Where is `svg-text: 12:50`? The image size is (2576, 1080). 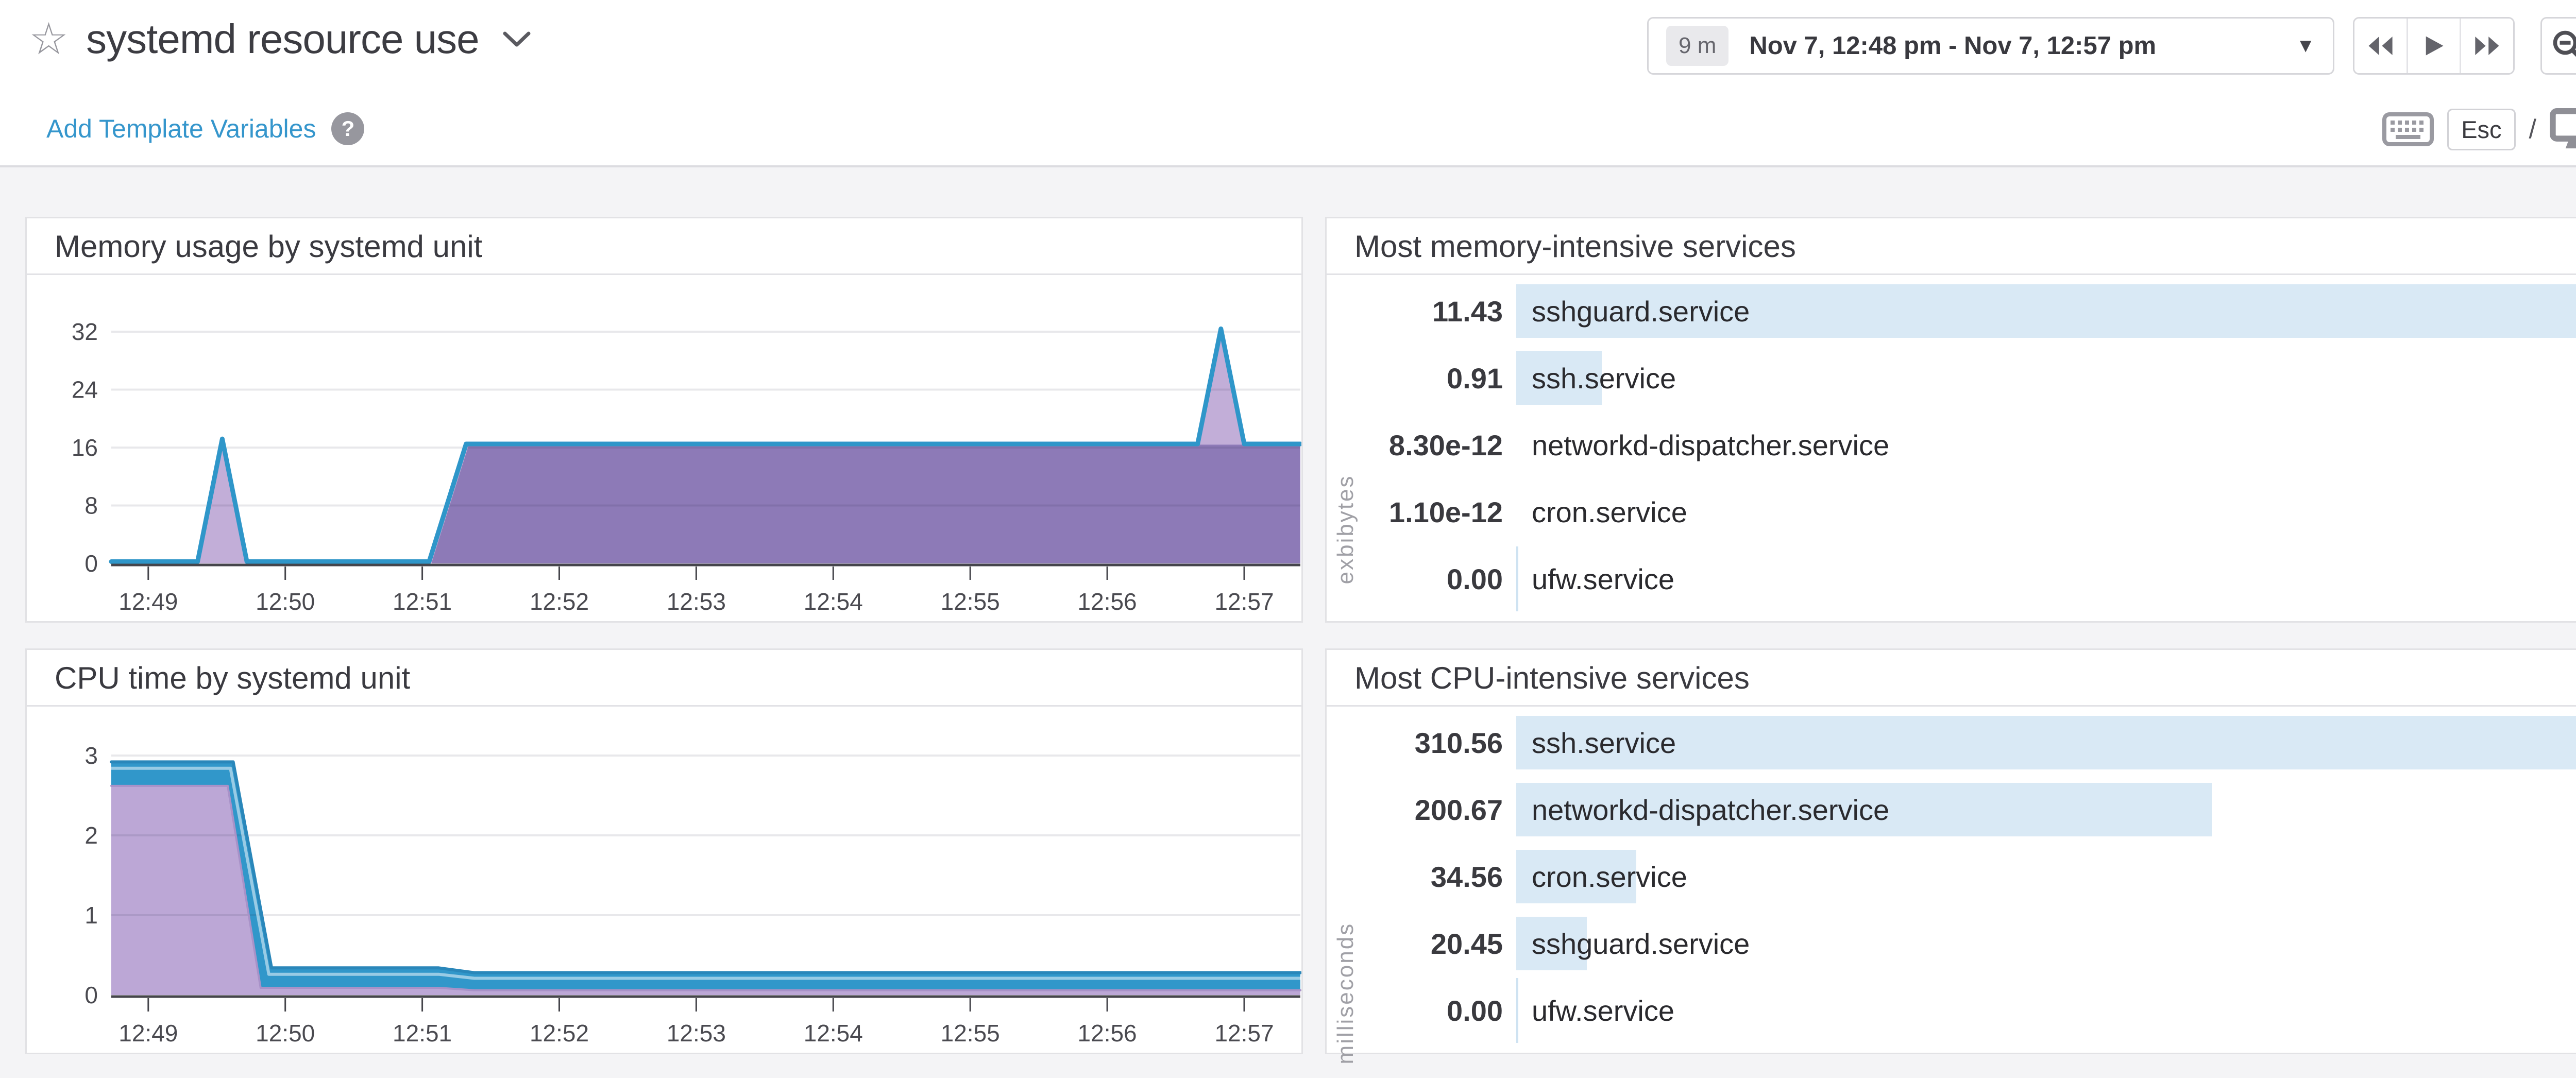 svg-text: 12:50 is located at coordinates (286, 1033).